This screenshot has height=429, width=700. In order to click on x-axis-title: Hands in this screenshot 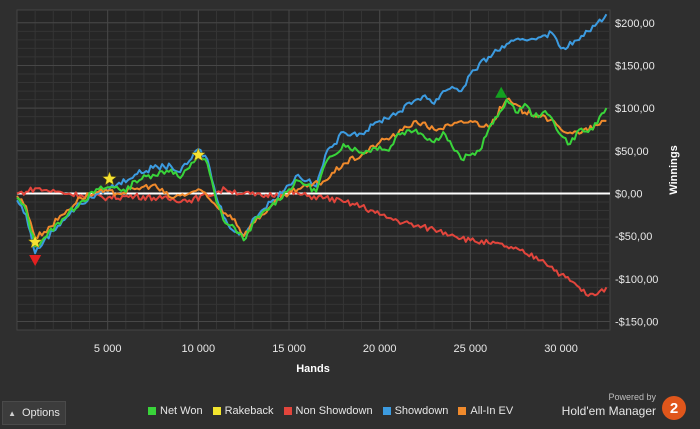, I will do `click(313, 369)`.